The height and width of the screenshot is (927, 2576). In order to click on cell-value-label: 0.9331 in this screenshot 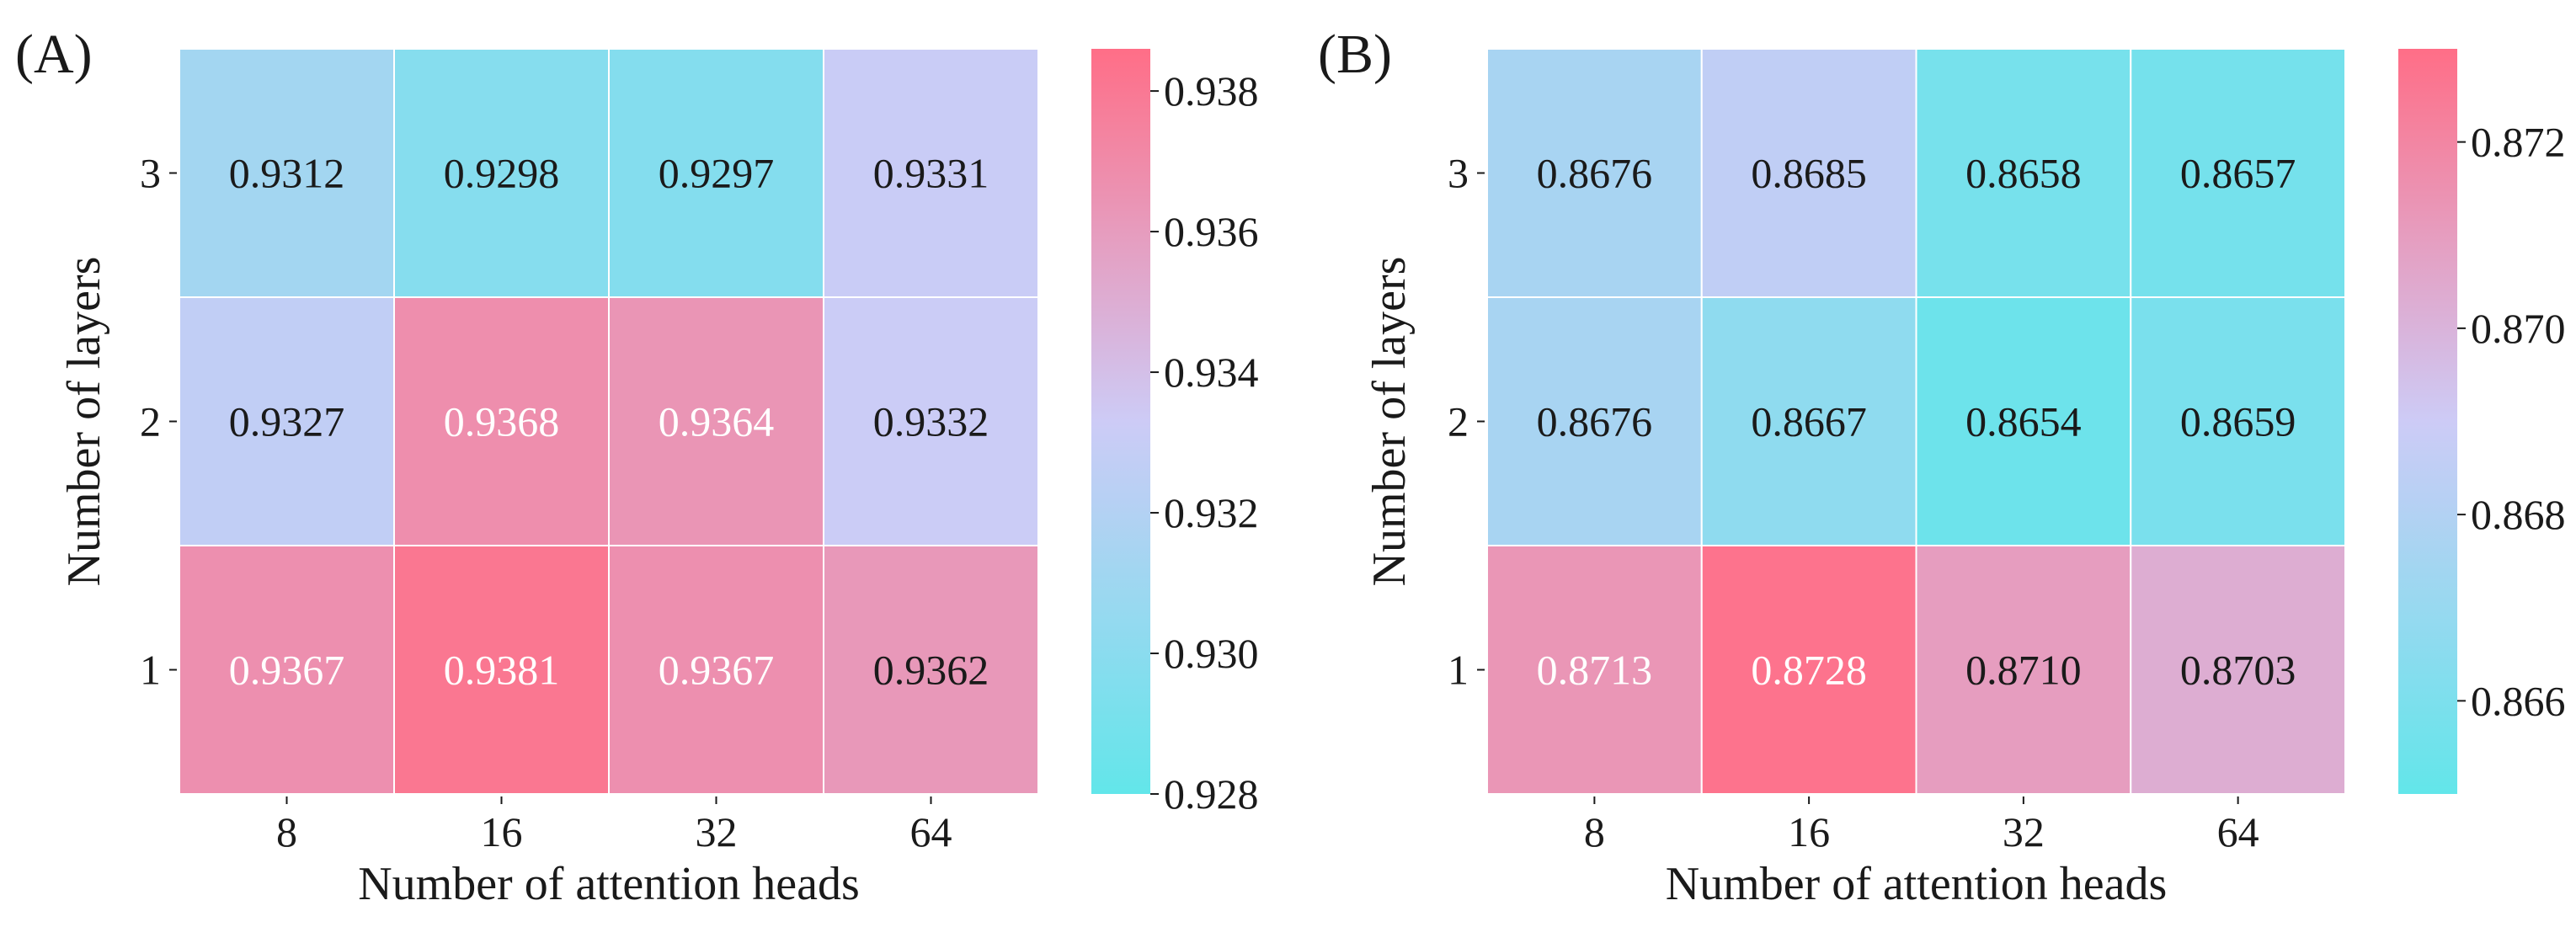, I will do `click(931, 173)`.